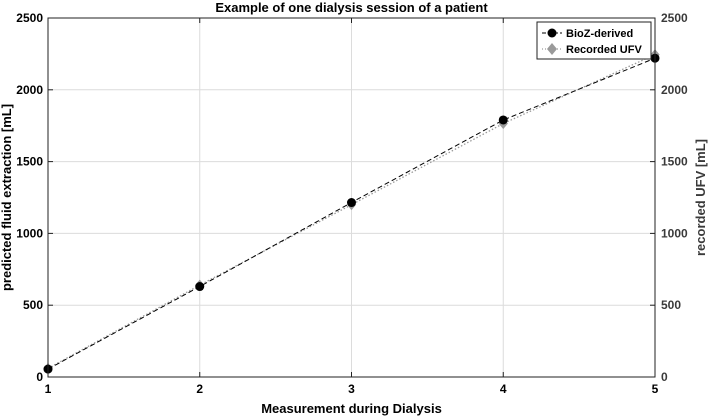  I want to click on y-tick-label-left: 1500, so click(29, 162).